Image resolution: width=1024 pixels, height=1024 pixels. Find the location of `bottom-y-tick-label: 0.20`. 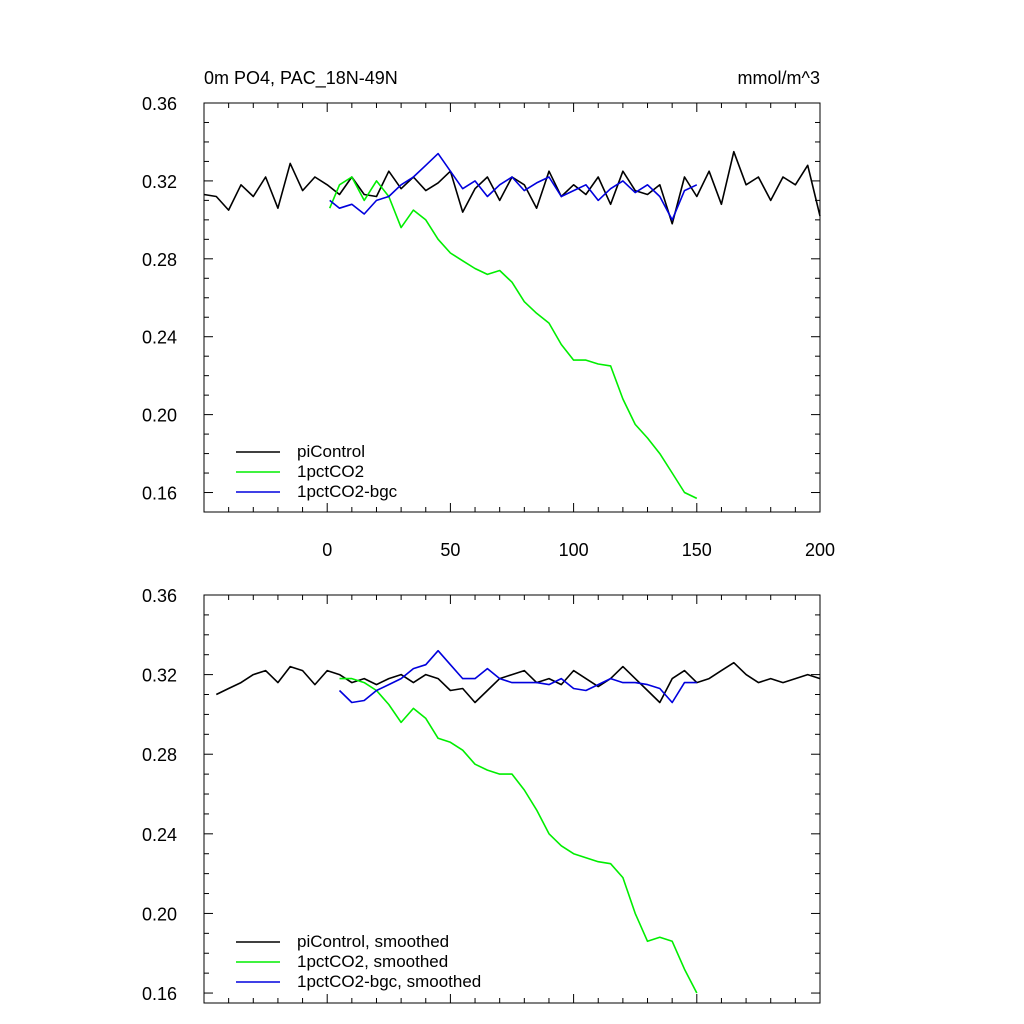

bottom-y-tick-label: 0.20 is located at coordinates (159, 914).